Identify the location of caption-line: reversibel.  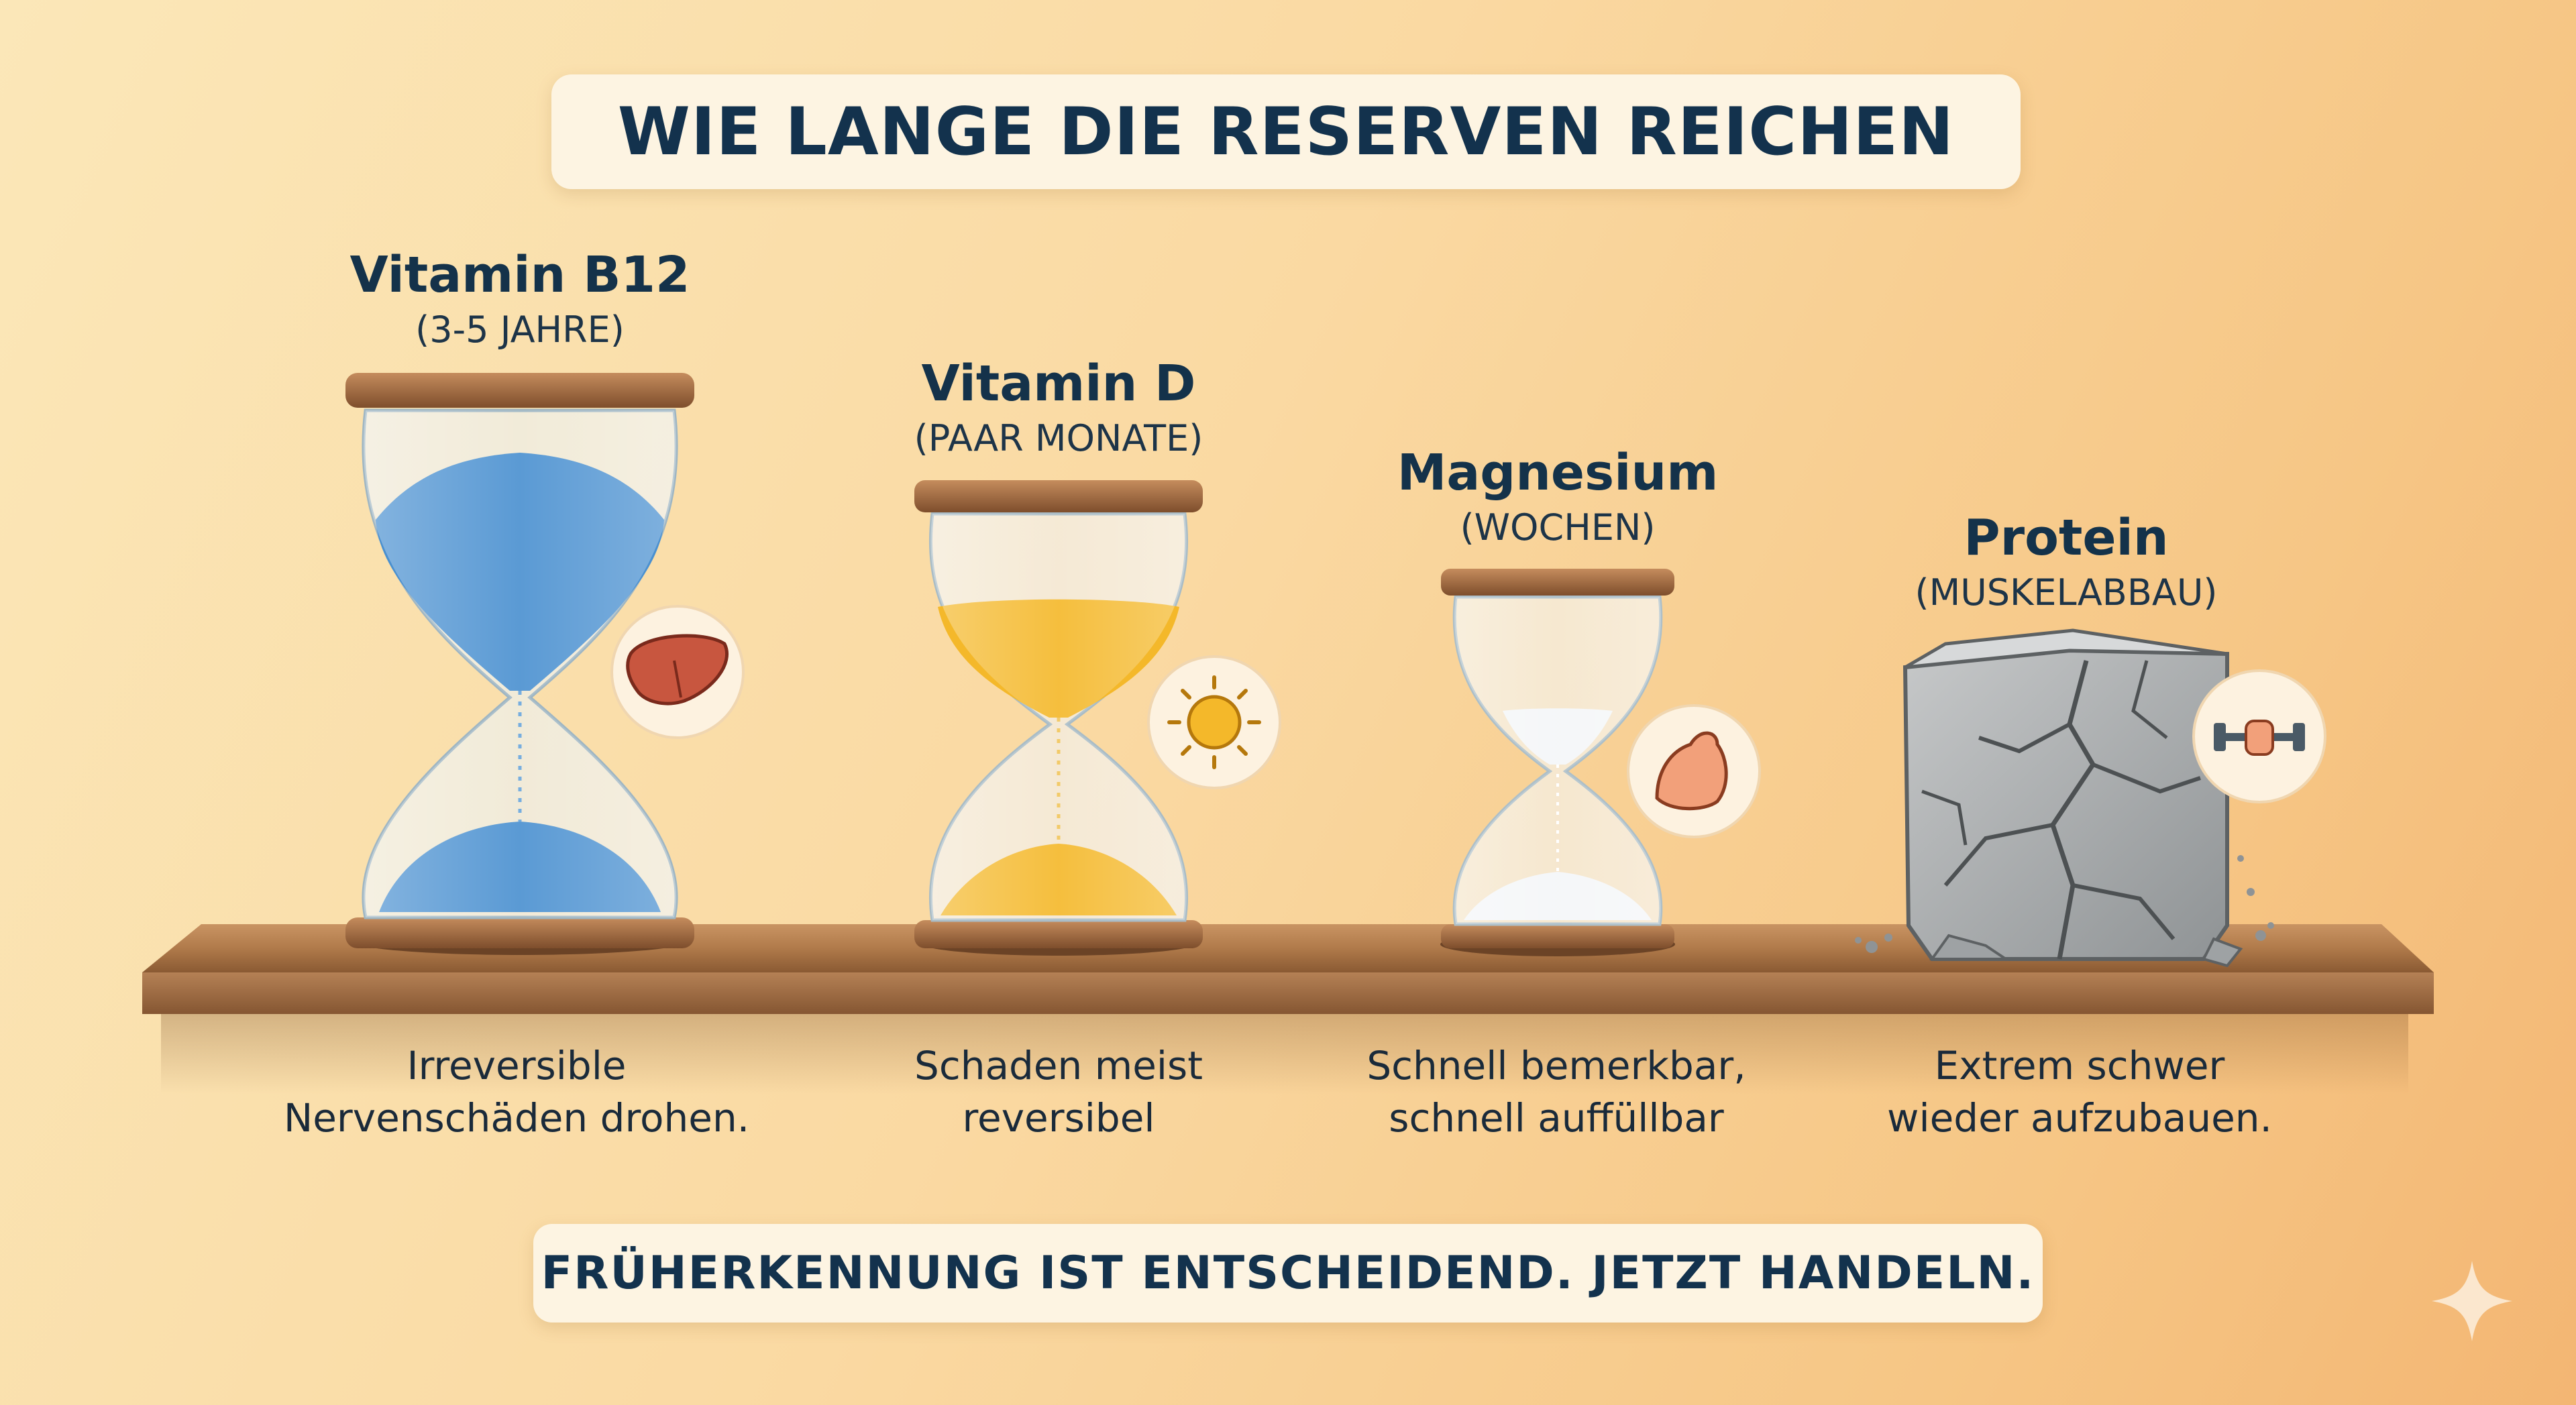
(1058, 1118).